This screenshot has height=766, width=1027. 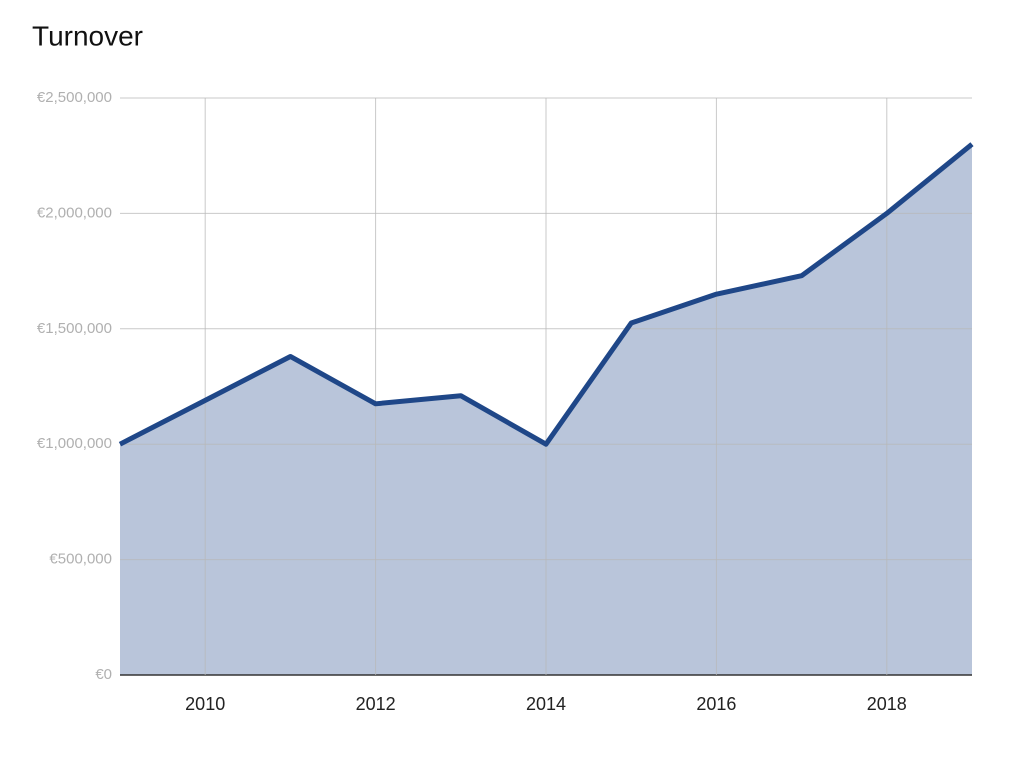 What do you see at coordinates (80, 559) in the screenshot?
I see `y-tick-label: €500,000` at bounding box center [80, 559].